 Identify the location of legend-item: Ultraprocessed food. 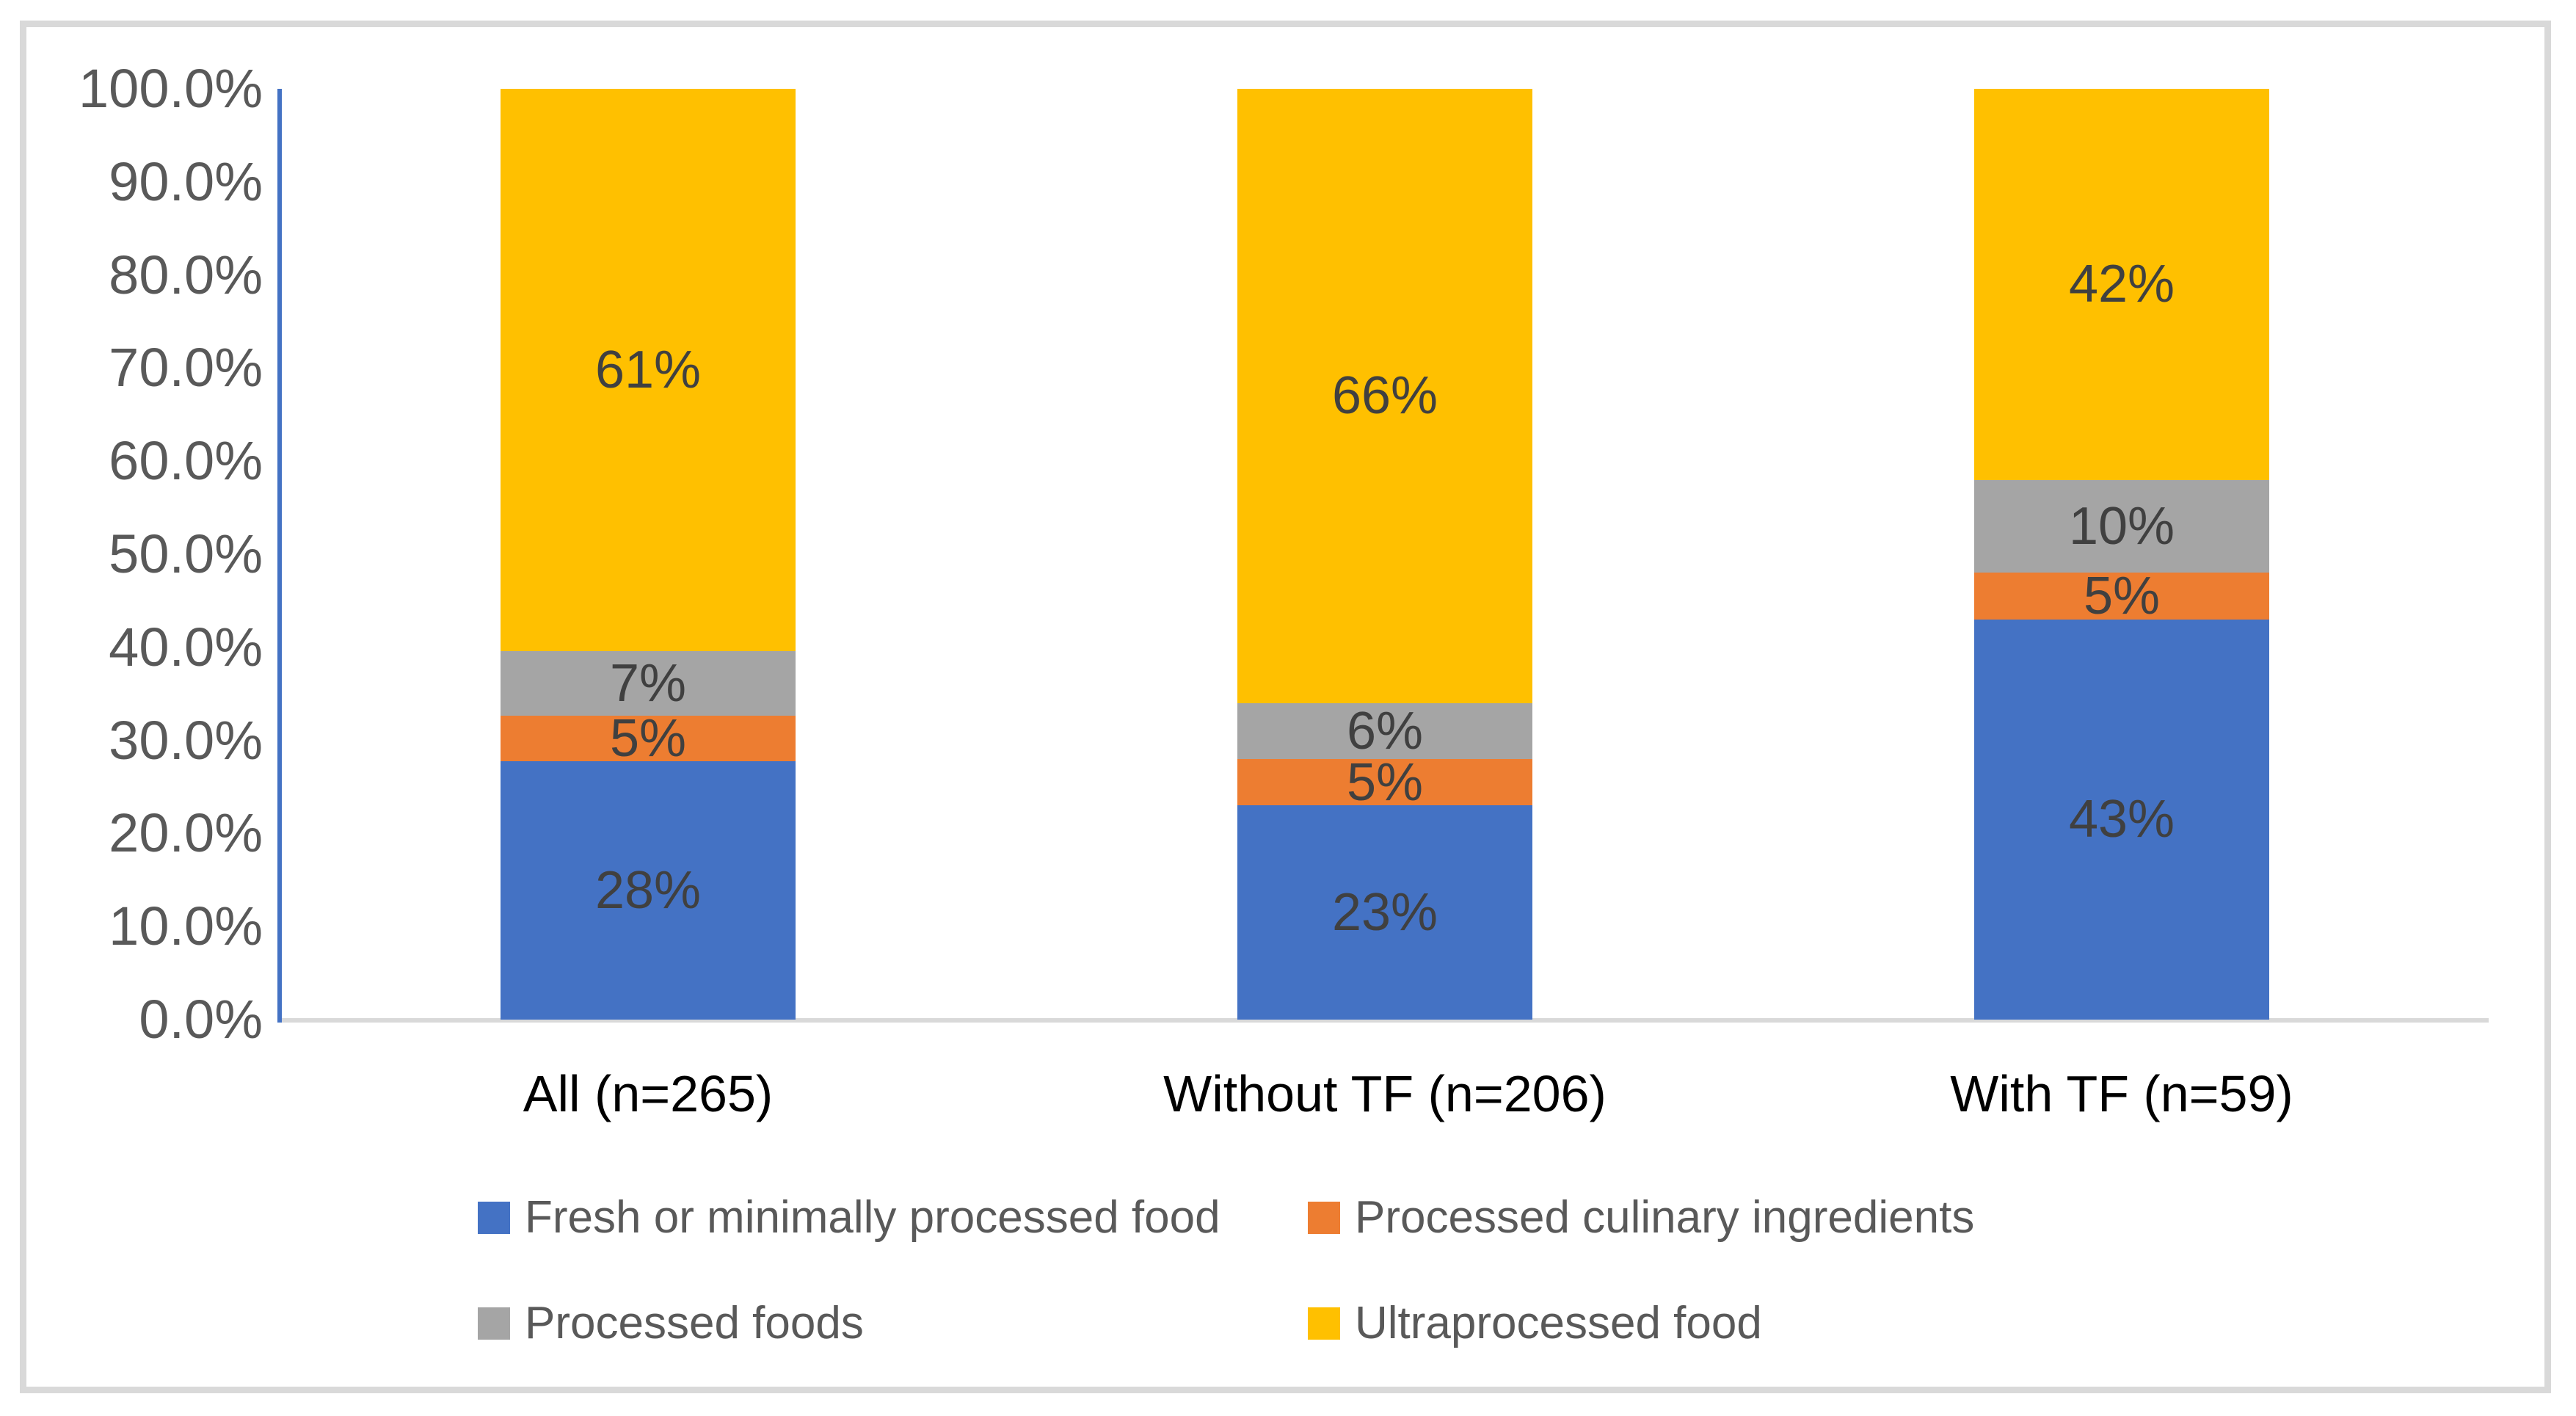
(1535, 1324).